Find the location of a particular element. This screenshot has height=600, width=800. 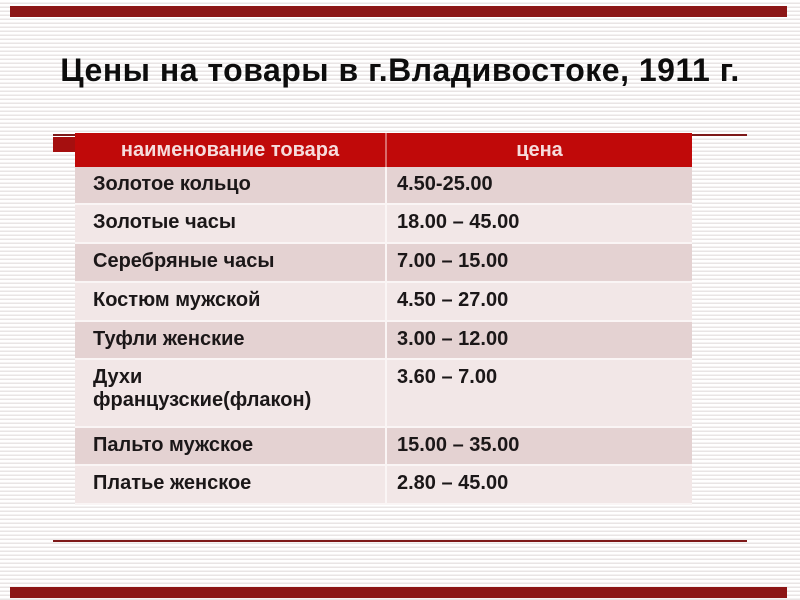

price-cell: 18.00 – 45.00 is located at coordinates (458, 222).